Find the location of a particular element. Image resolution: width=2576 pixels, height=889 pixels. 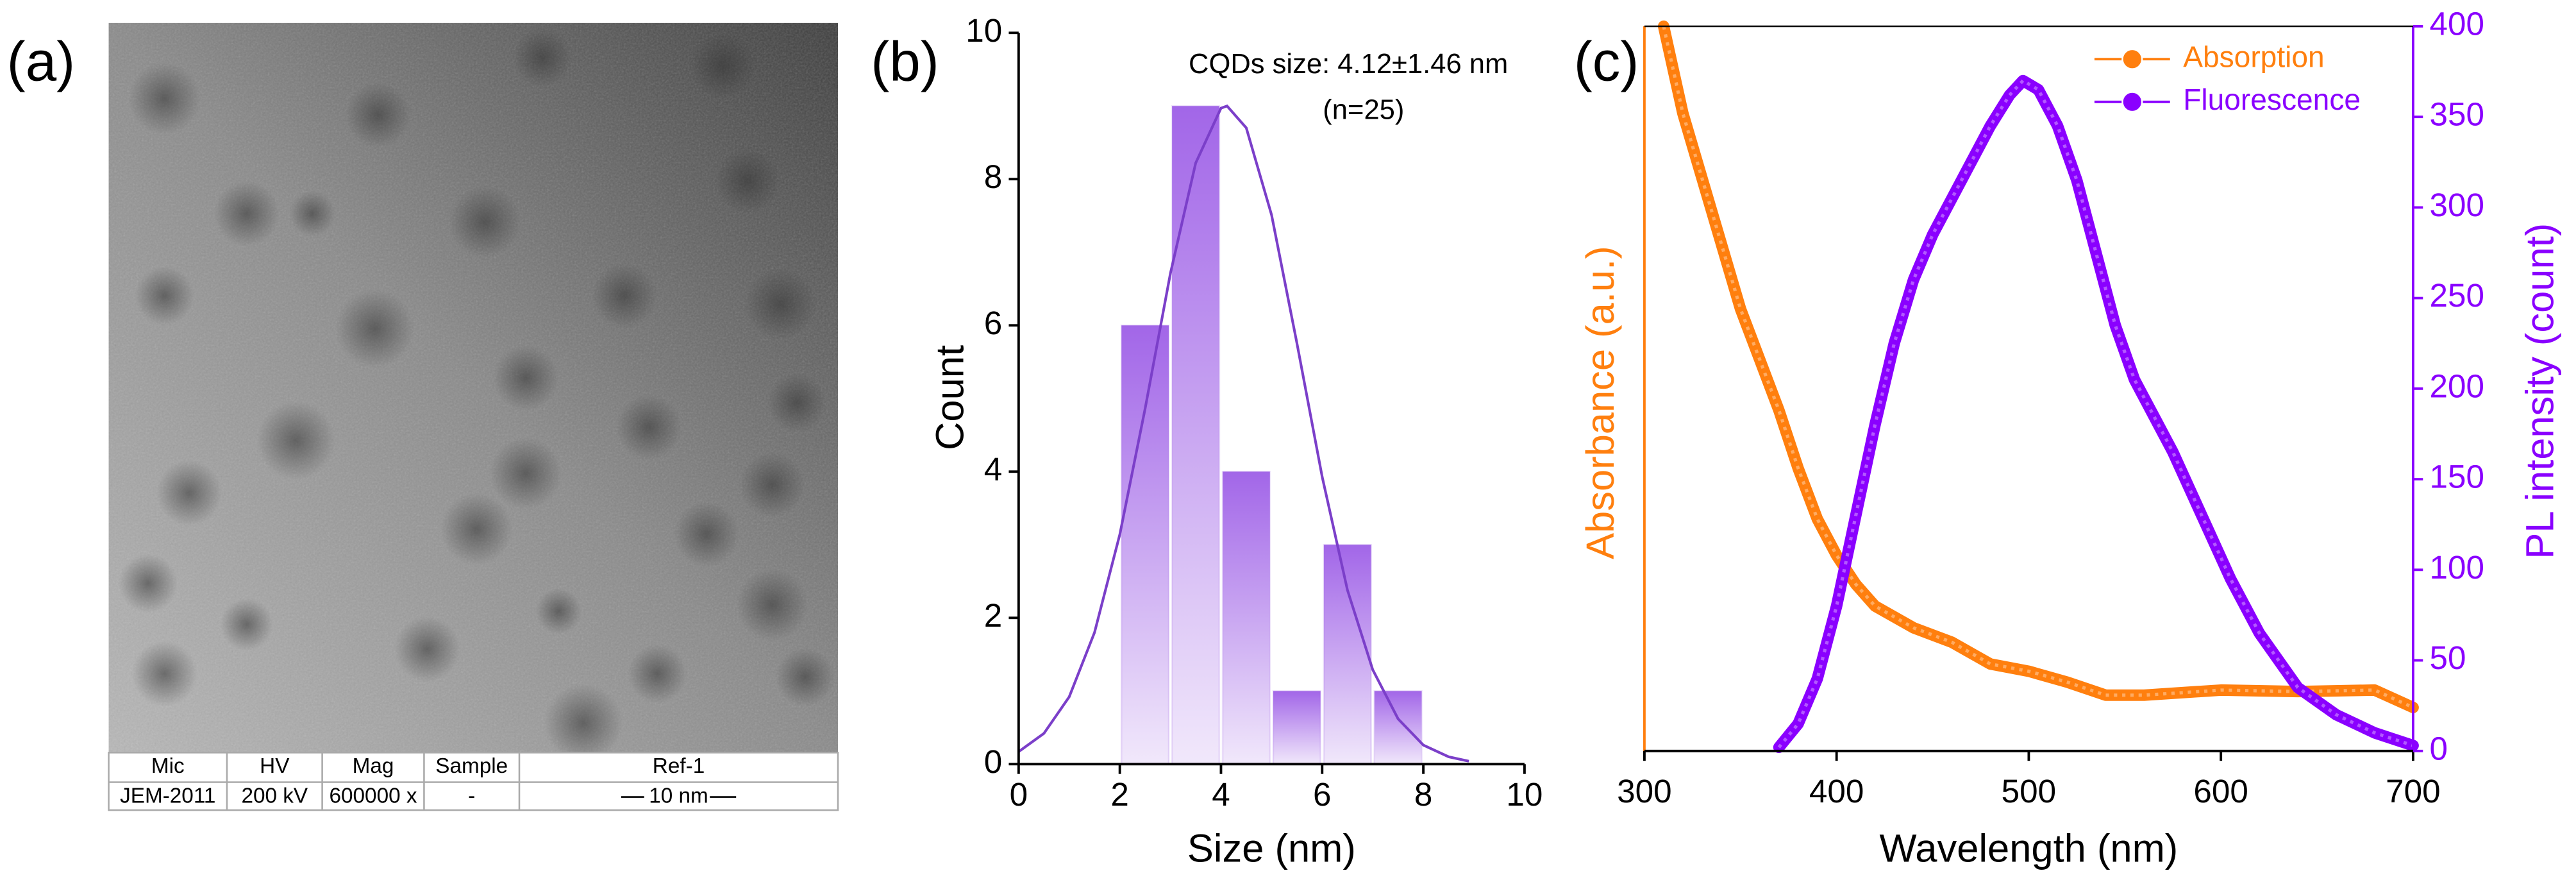

y2-tick-label: 300 is located at coordinates (2457, 205).